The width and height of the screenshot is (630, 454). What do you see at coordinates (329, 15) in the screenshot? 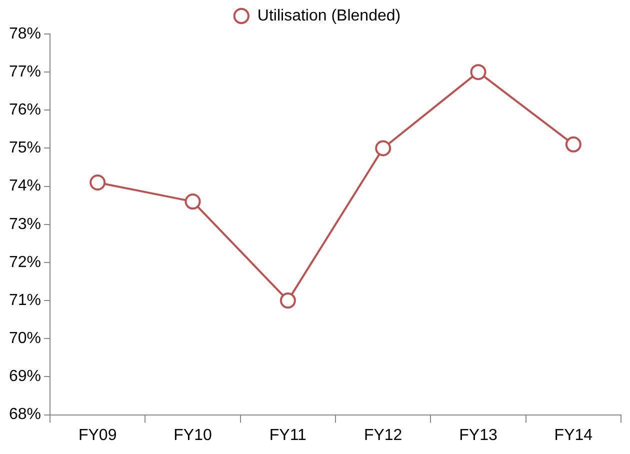
I see `legend-label: Utilisation (Blended)` at bounding box center [329, 15].